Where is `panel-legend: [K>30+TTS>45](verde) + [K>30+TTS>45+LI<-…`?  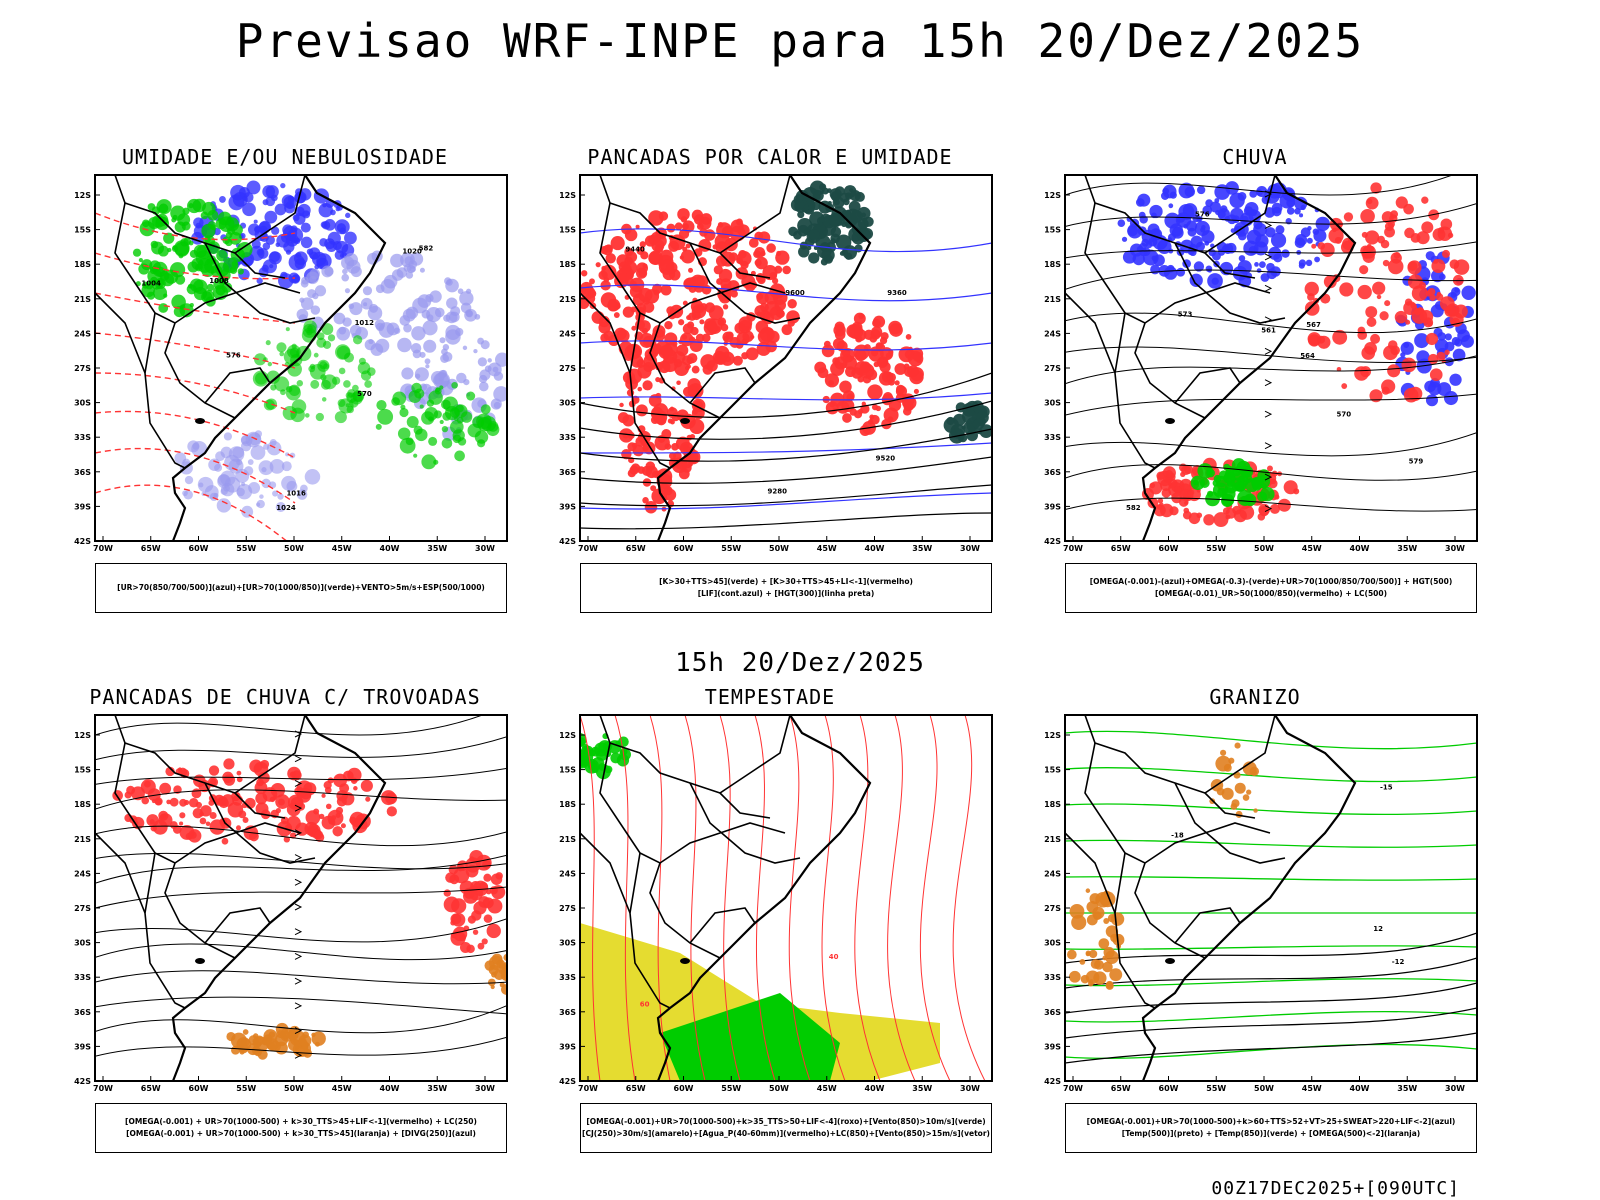 panel-legend: [K>30+TTS>45](verde) + [K>30+TTS>45+LI<-… is located at coordinates (786, 588).